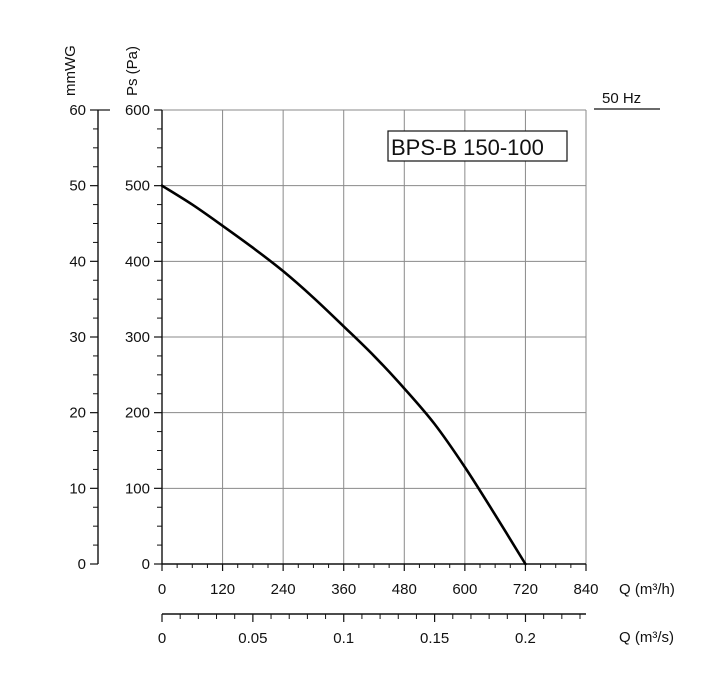 The image size is (718, 683). I want to click on y-tick-label: 600, so click(137, 110).